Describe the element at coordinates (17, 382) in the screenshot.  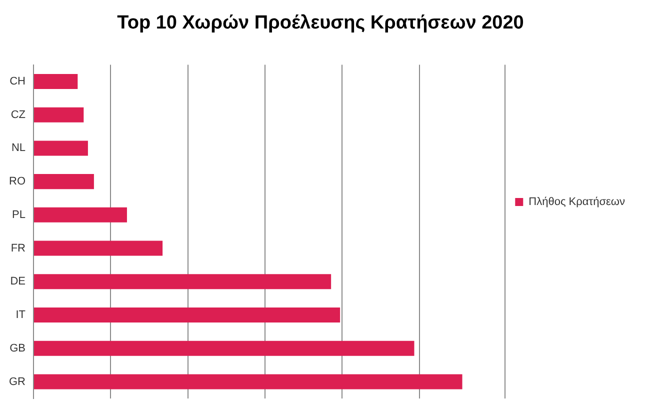
I see `y-tick-label: GR` at that location.